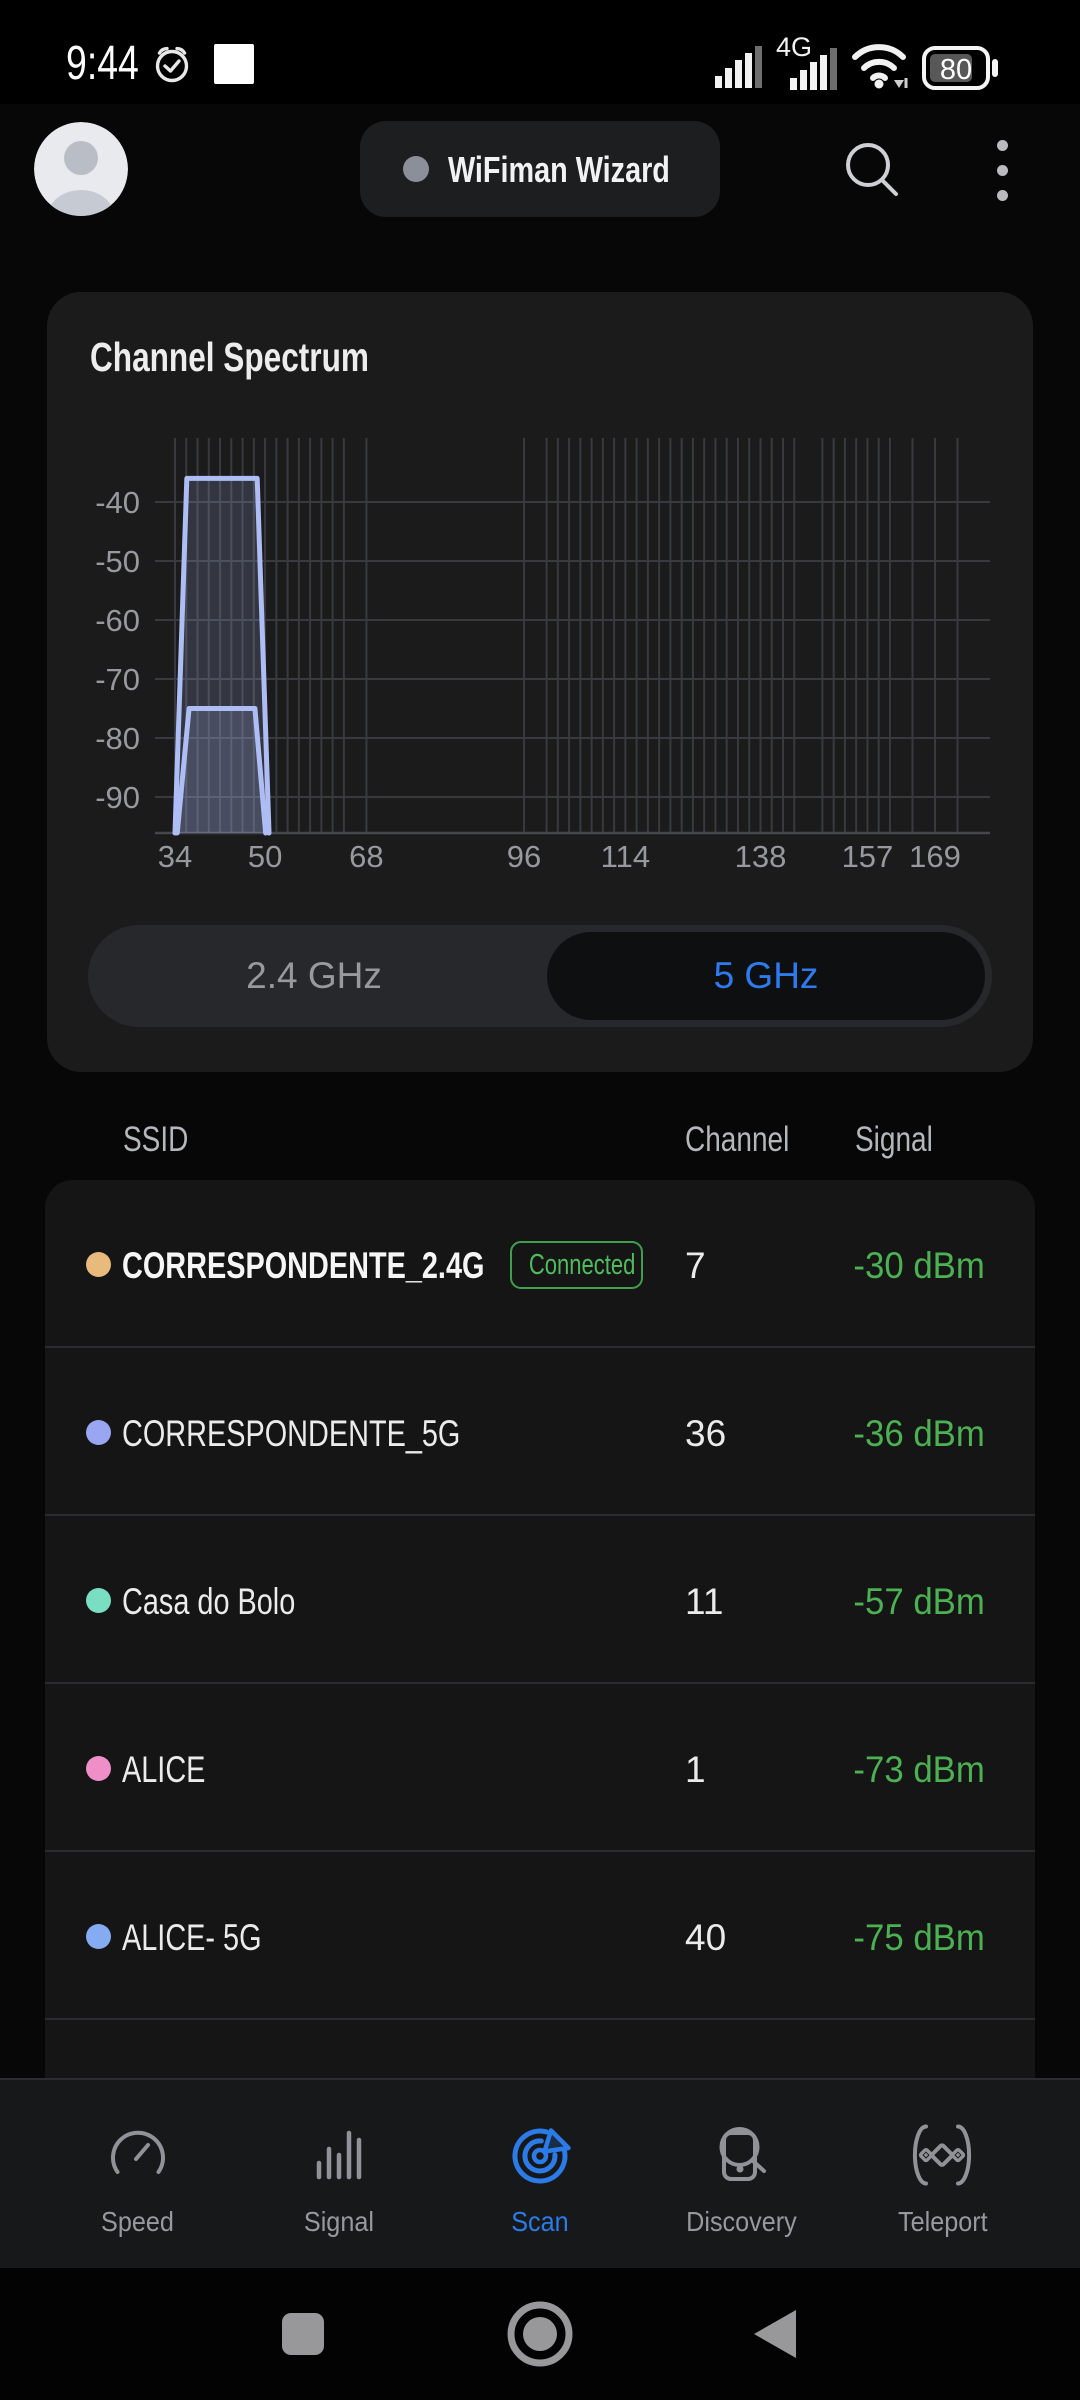 The width and height of the screenshot is (1080, 2400). What do you see at coordinates (582, 1265) in the screenshot?
I see `connected-badge-label: Connected` at bounding box center [582, 1265].